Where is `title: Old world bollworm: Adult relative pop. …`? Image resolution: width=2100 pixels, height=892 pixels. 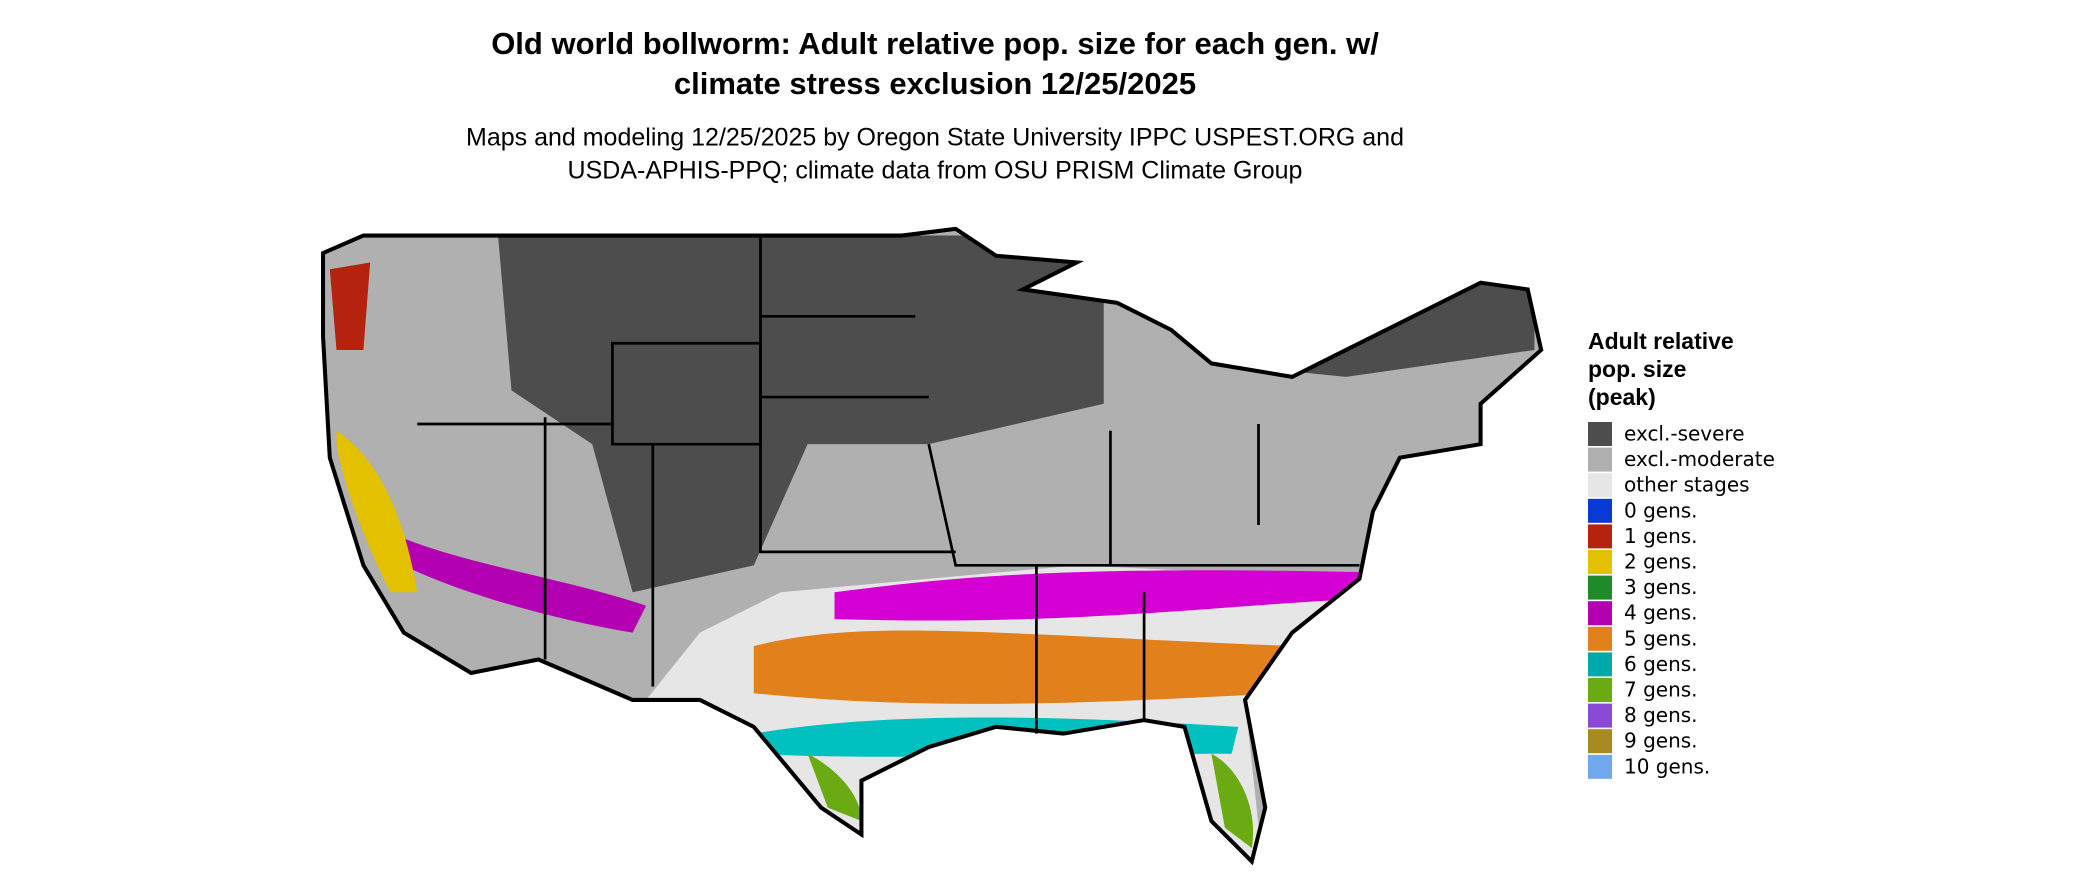 title: Old world bollworm: Adult relative pop. … is located at coordinates (935, 43).